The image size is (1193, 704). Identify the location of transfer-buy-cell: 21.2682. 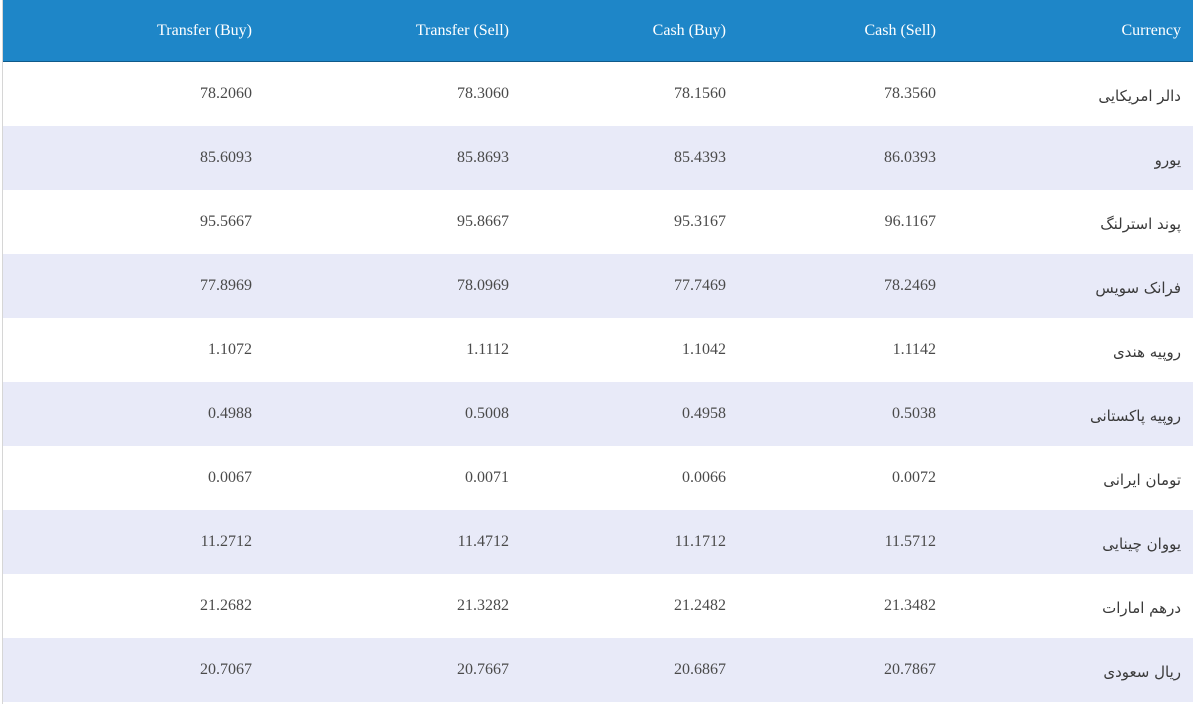
(226, 605).